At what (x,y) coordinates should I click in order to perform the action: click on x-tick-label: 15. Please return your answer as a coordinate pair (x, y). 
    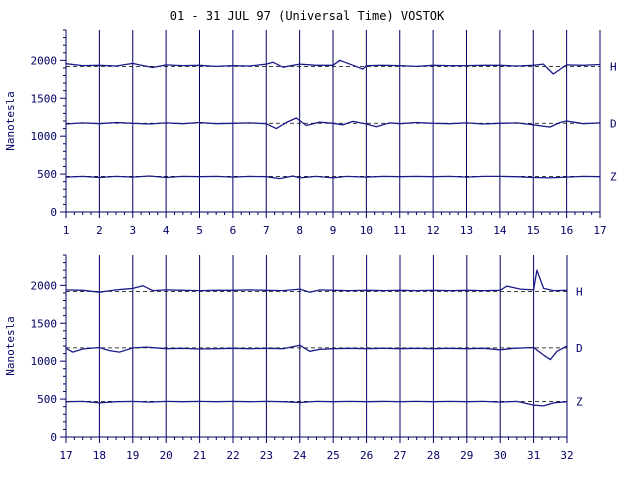
    Looking at the image, I should click on (533, 230).